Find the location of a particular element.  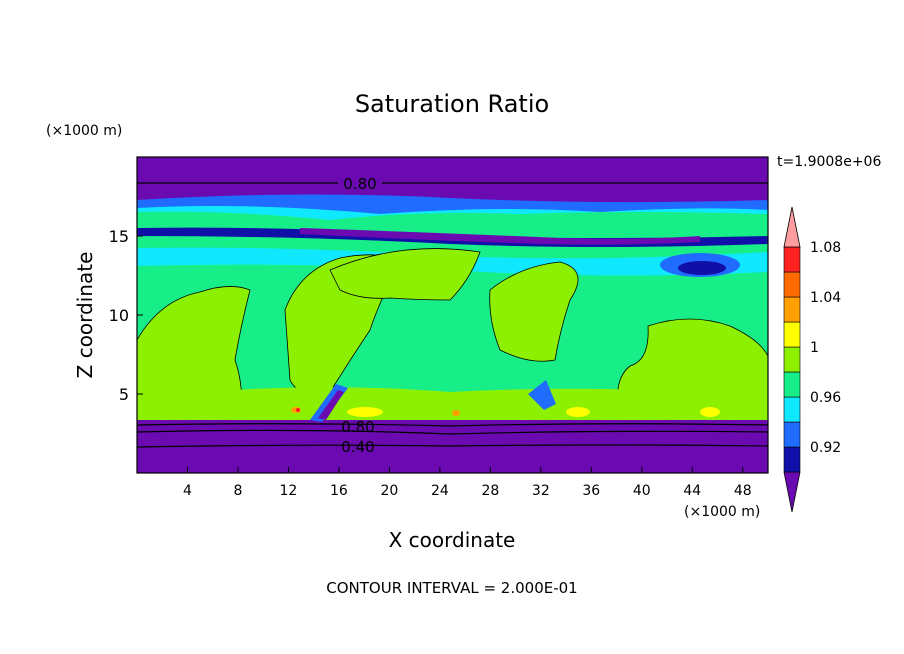

band-purple-jet is located at coordinates (500, 236).